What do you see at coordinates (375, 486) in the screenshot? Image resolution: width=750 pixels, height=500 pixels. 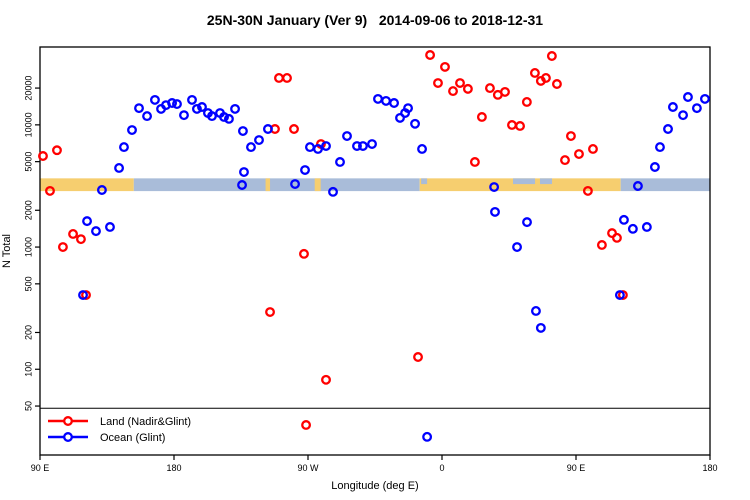 I see `x-axis-label: Longitude (deg E)` at bounding box center [375, 486].